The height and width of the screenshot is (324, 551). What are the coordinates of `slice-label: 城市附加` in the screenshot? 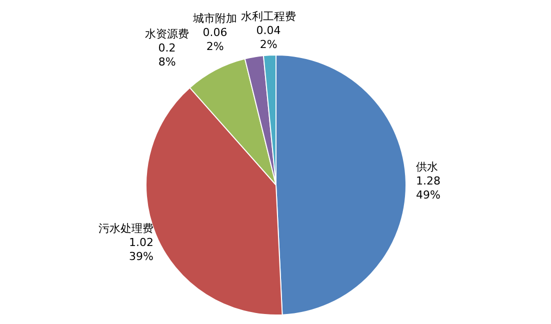 It's located at (215, 19).